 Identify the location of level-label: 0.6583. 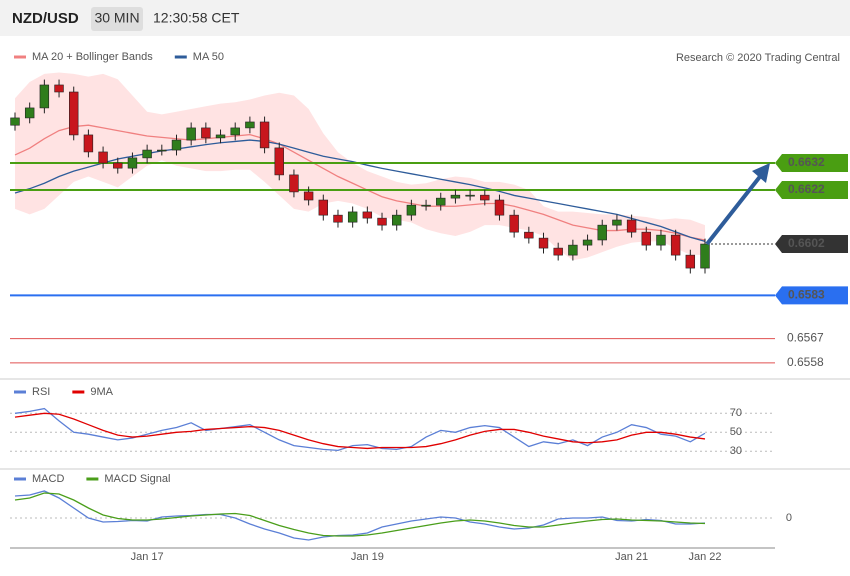
(806, 295).